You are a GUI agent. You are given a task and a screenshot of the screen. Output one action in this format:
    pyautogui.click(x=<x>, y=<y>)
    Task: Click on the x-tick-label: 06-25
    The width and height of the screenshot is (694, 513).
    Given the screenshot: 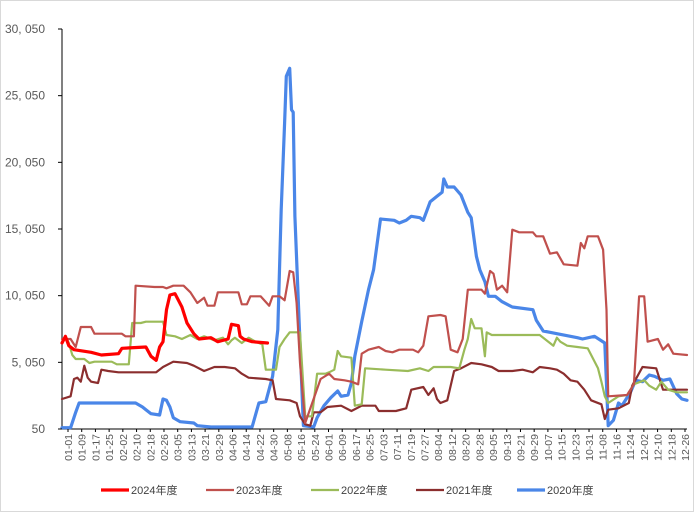 What is the action you would take?
    pyautogui.click(x=371, y=447)
    